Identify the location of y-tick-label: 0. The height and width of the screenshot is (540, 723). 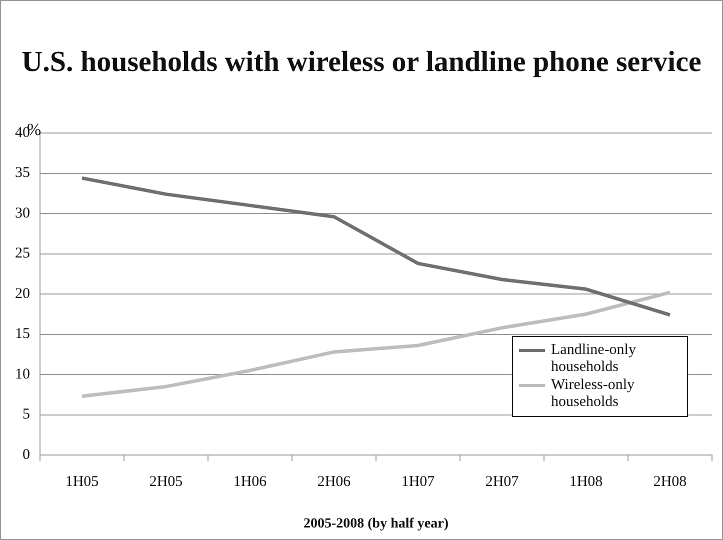
(26, 454).